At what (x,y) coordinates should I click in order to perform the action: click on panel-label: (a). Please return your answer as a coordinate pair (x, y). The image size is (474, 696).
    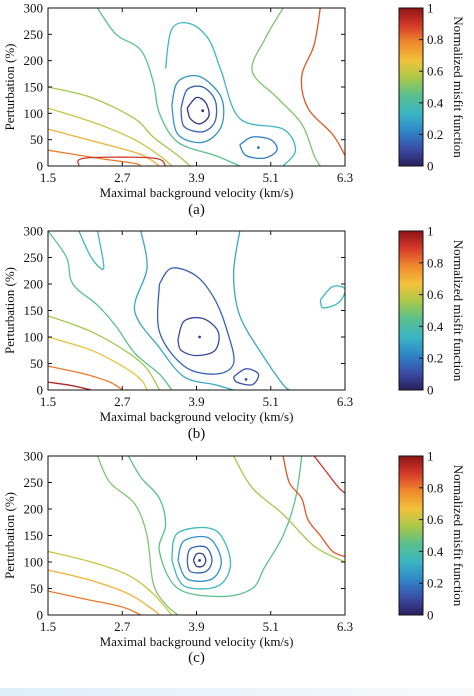
    Looking at the image, I should click on (196, 210).